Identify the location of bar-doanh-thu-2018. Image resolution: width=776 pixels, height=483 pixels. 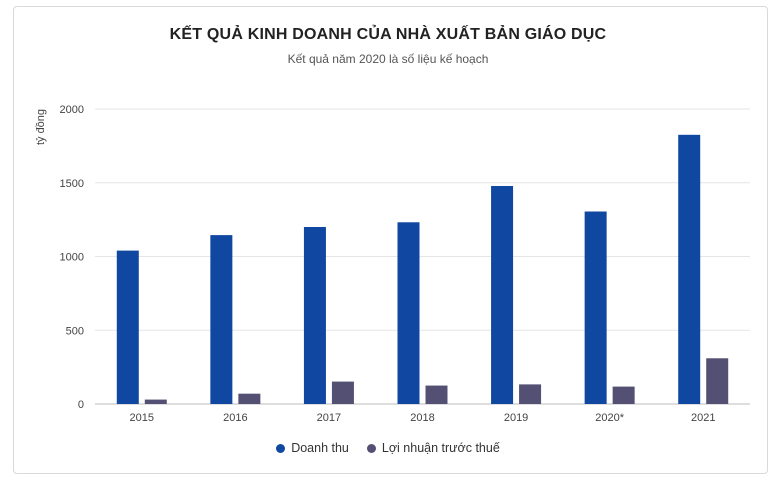
(408, 313).